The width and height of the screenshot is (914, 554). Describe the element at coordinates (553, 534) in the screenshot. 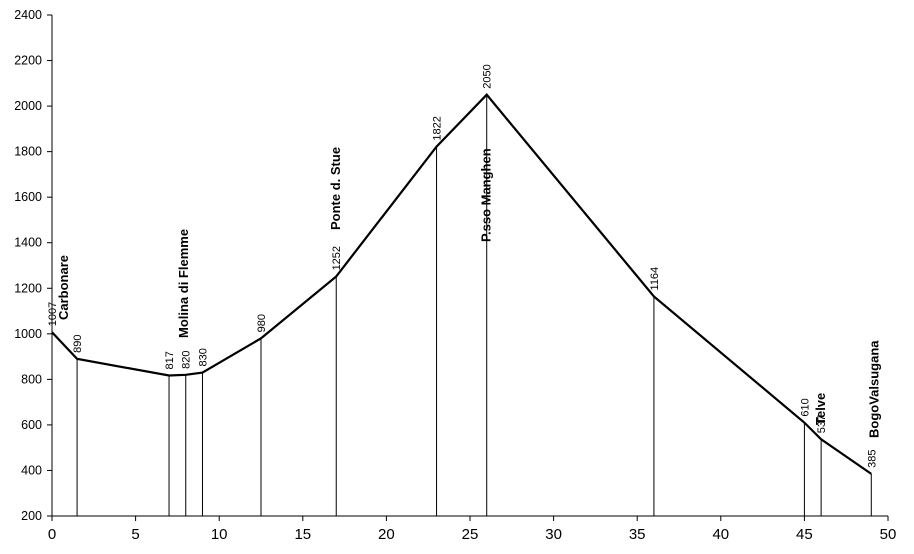

I see `x-tick-label: 30` at that location.